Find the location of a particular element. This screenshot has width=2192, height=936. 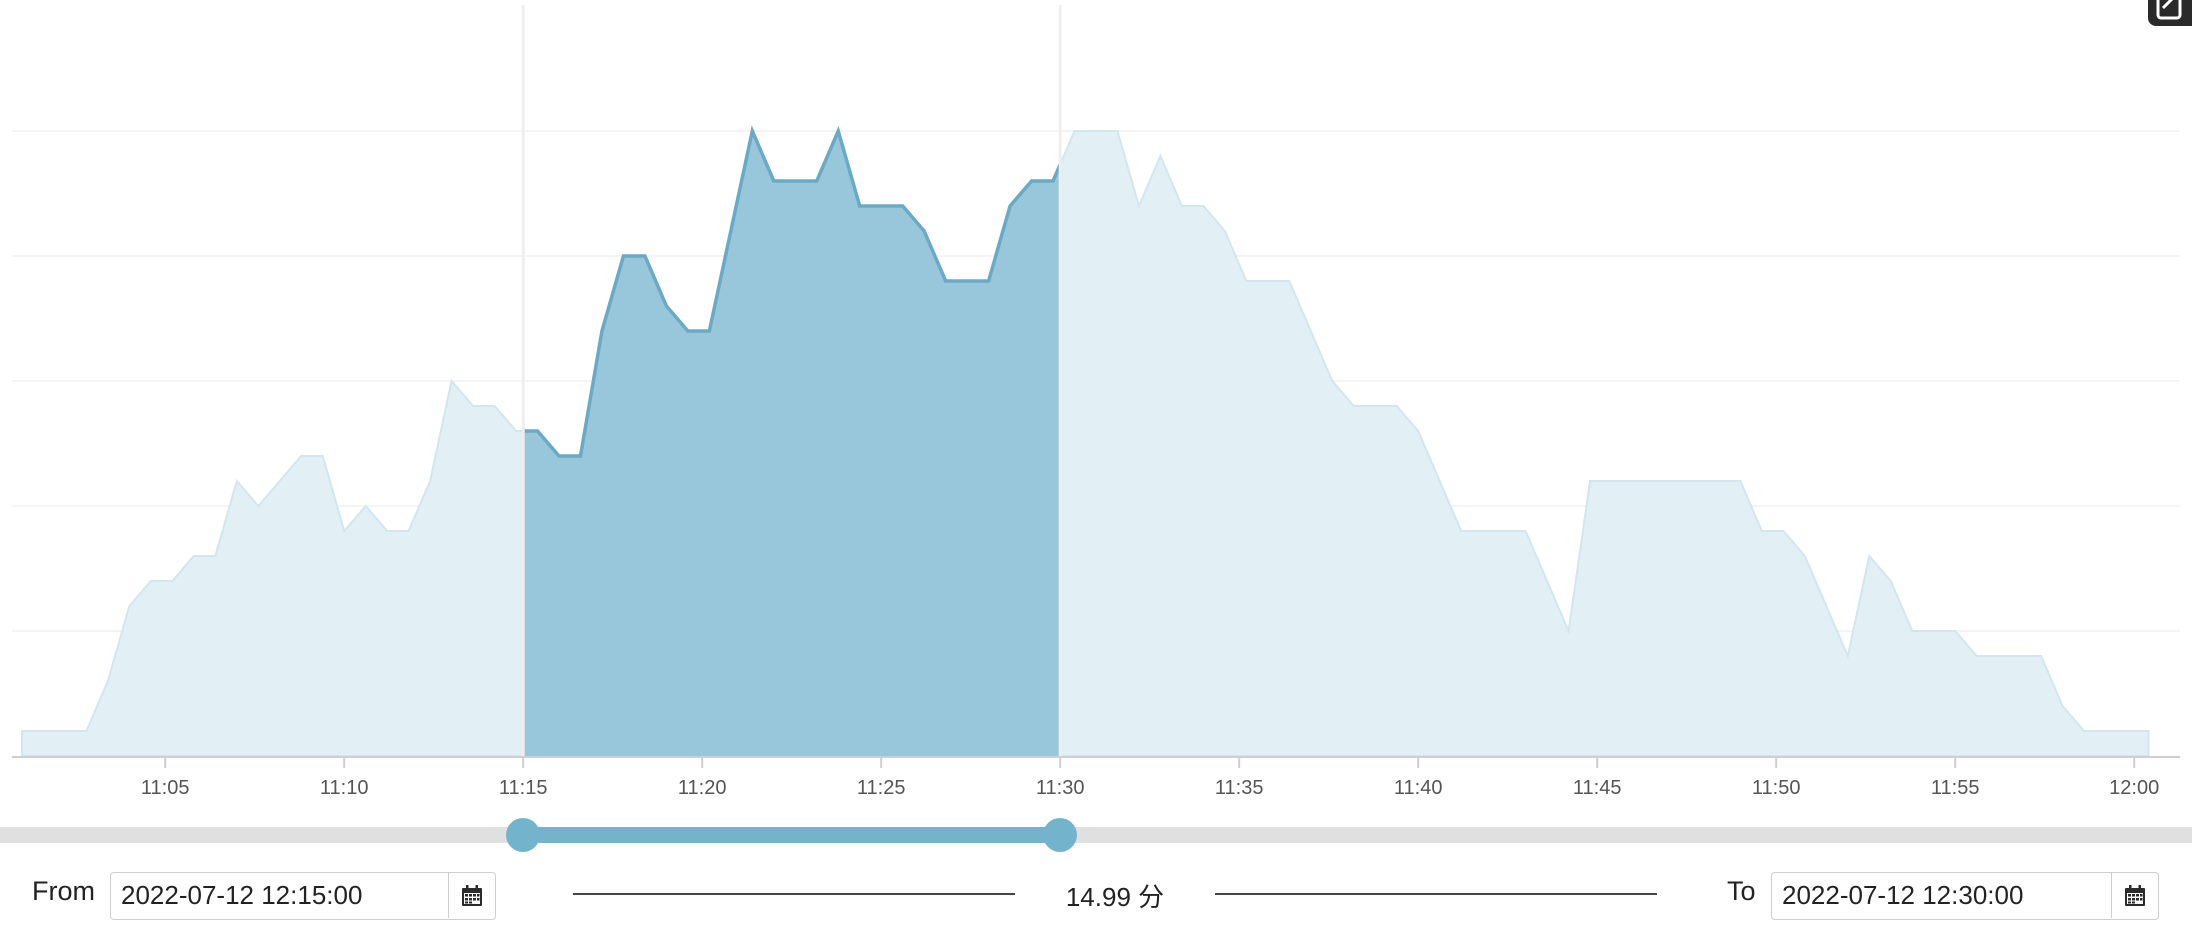

from-date-field is located at coordinates (303, 896).